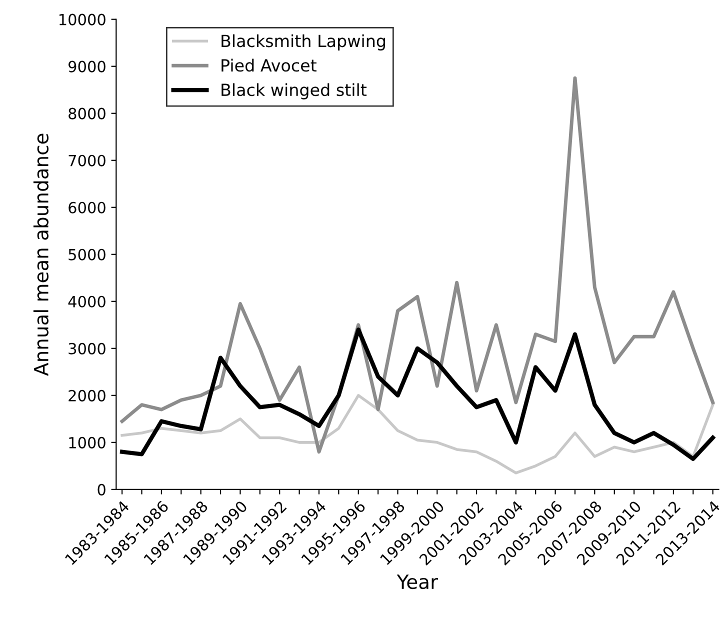  What do you see at coordinates (269, 65) in the screenshot?
I see `legend-label: Pied Avocet` at bounding box center [269, 65].